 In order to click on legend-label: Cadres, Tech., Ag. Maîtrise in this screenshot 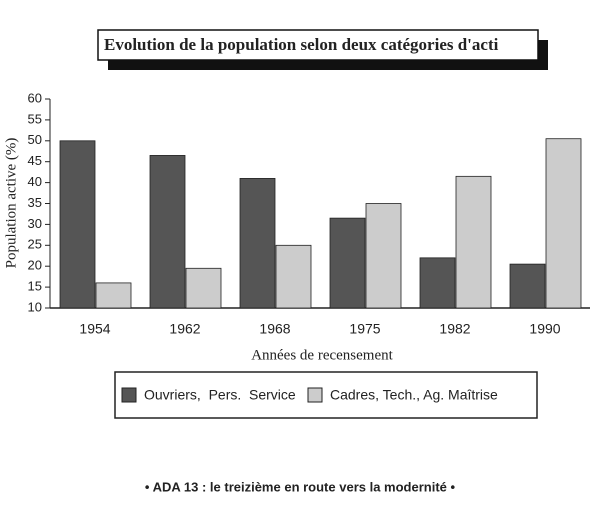, I will do `click(414, 395)`.